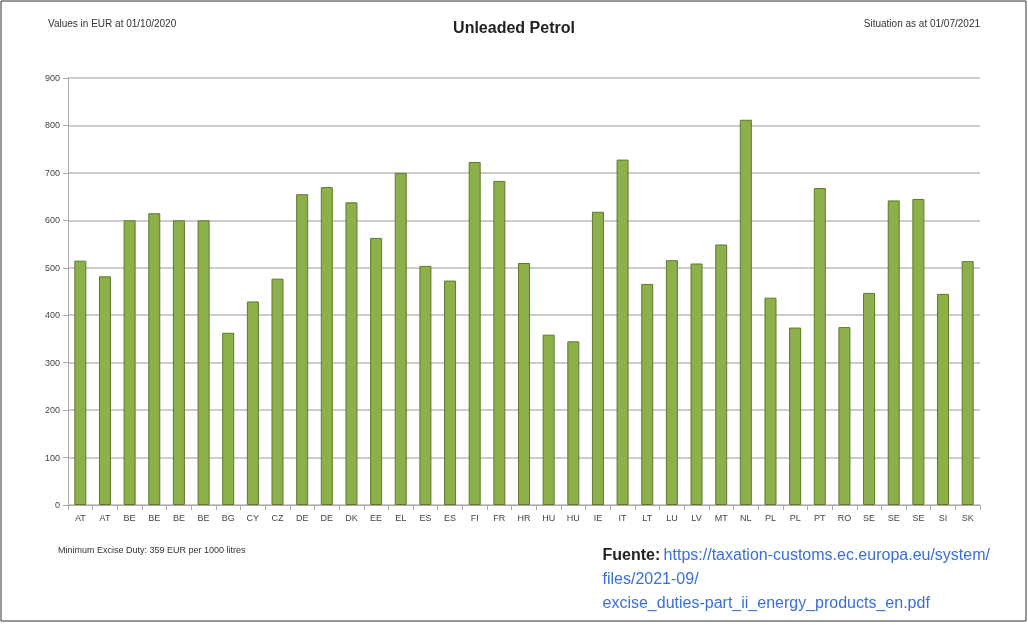  What do you see at coordinates (820, 517) in the screenshot?
I see `x-tick-label: PT` at bounding box center [820, 517].